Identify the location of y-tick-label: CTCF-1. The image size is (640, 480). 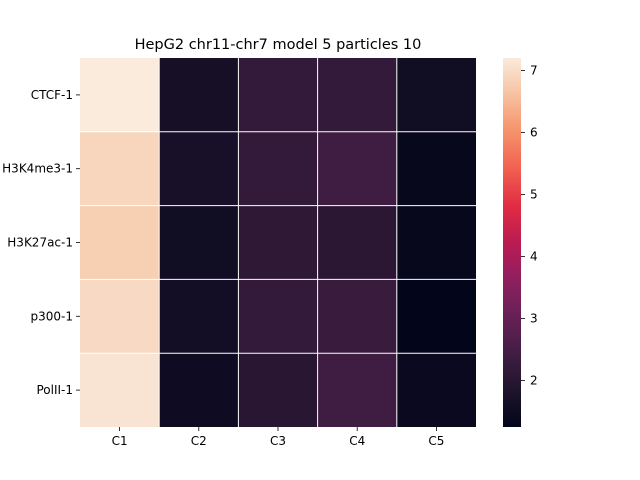
(52, 95).